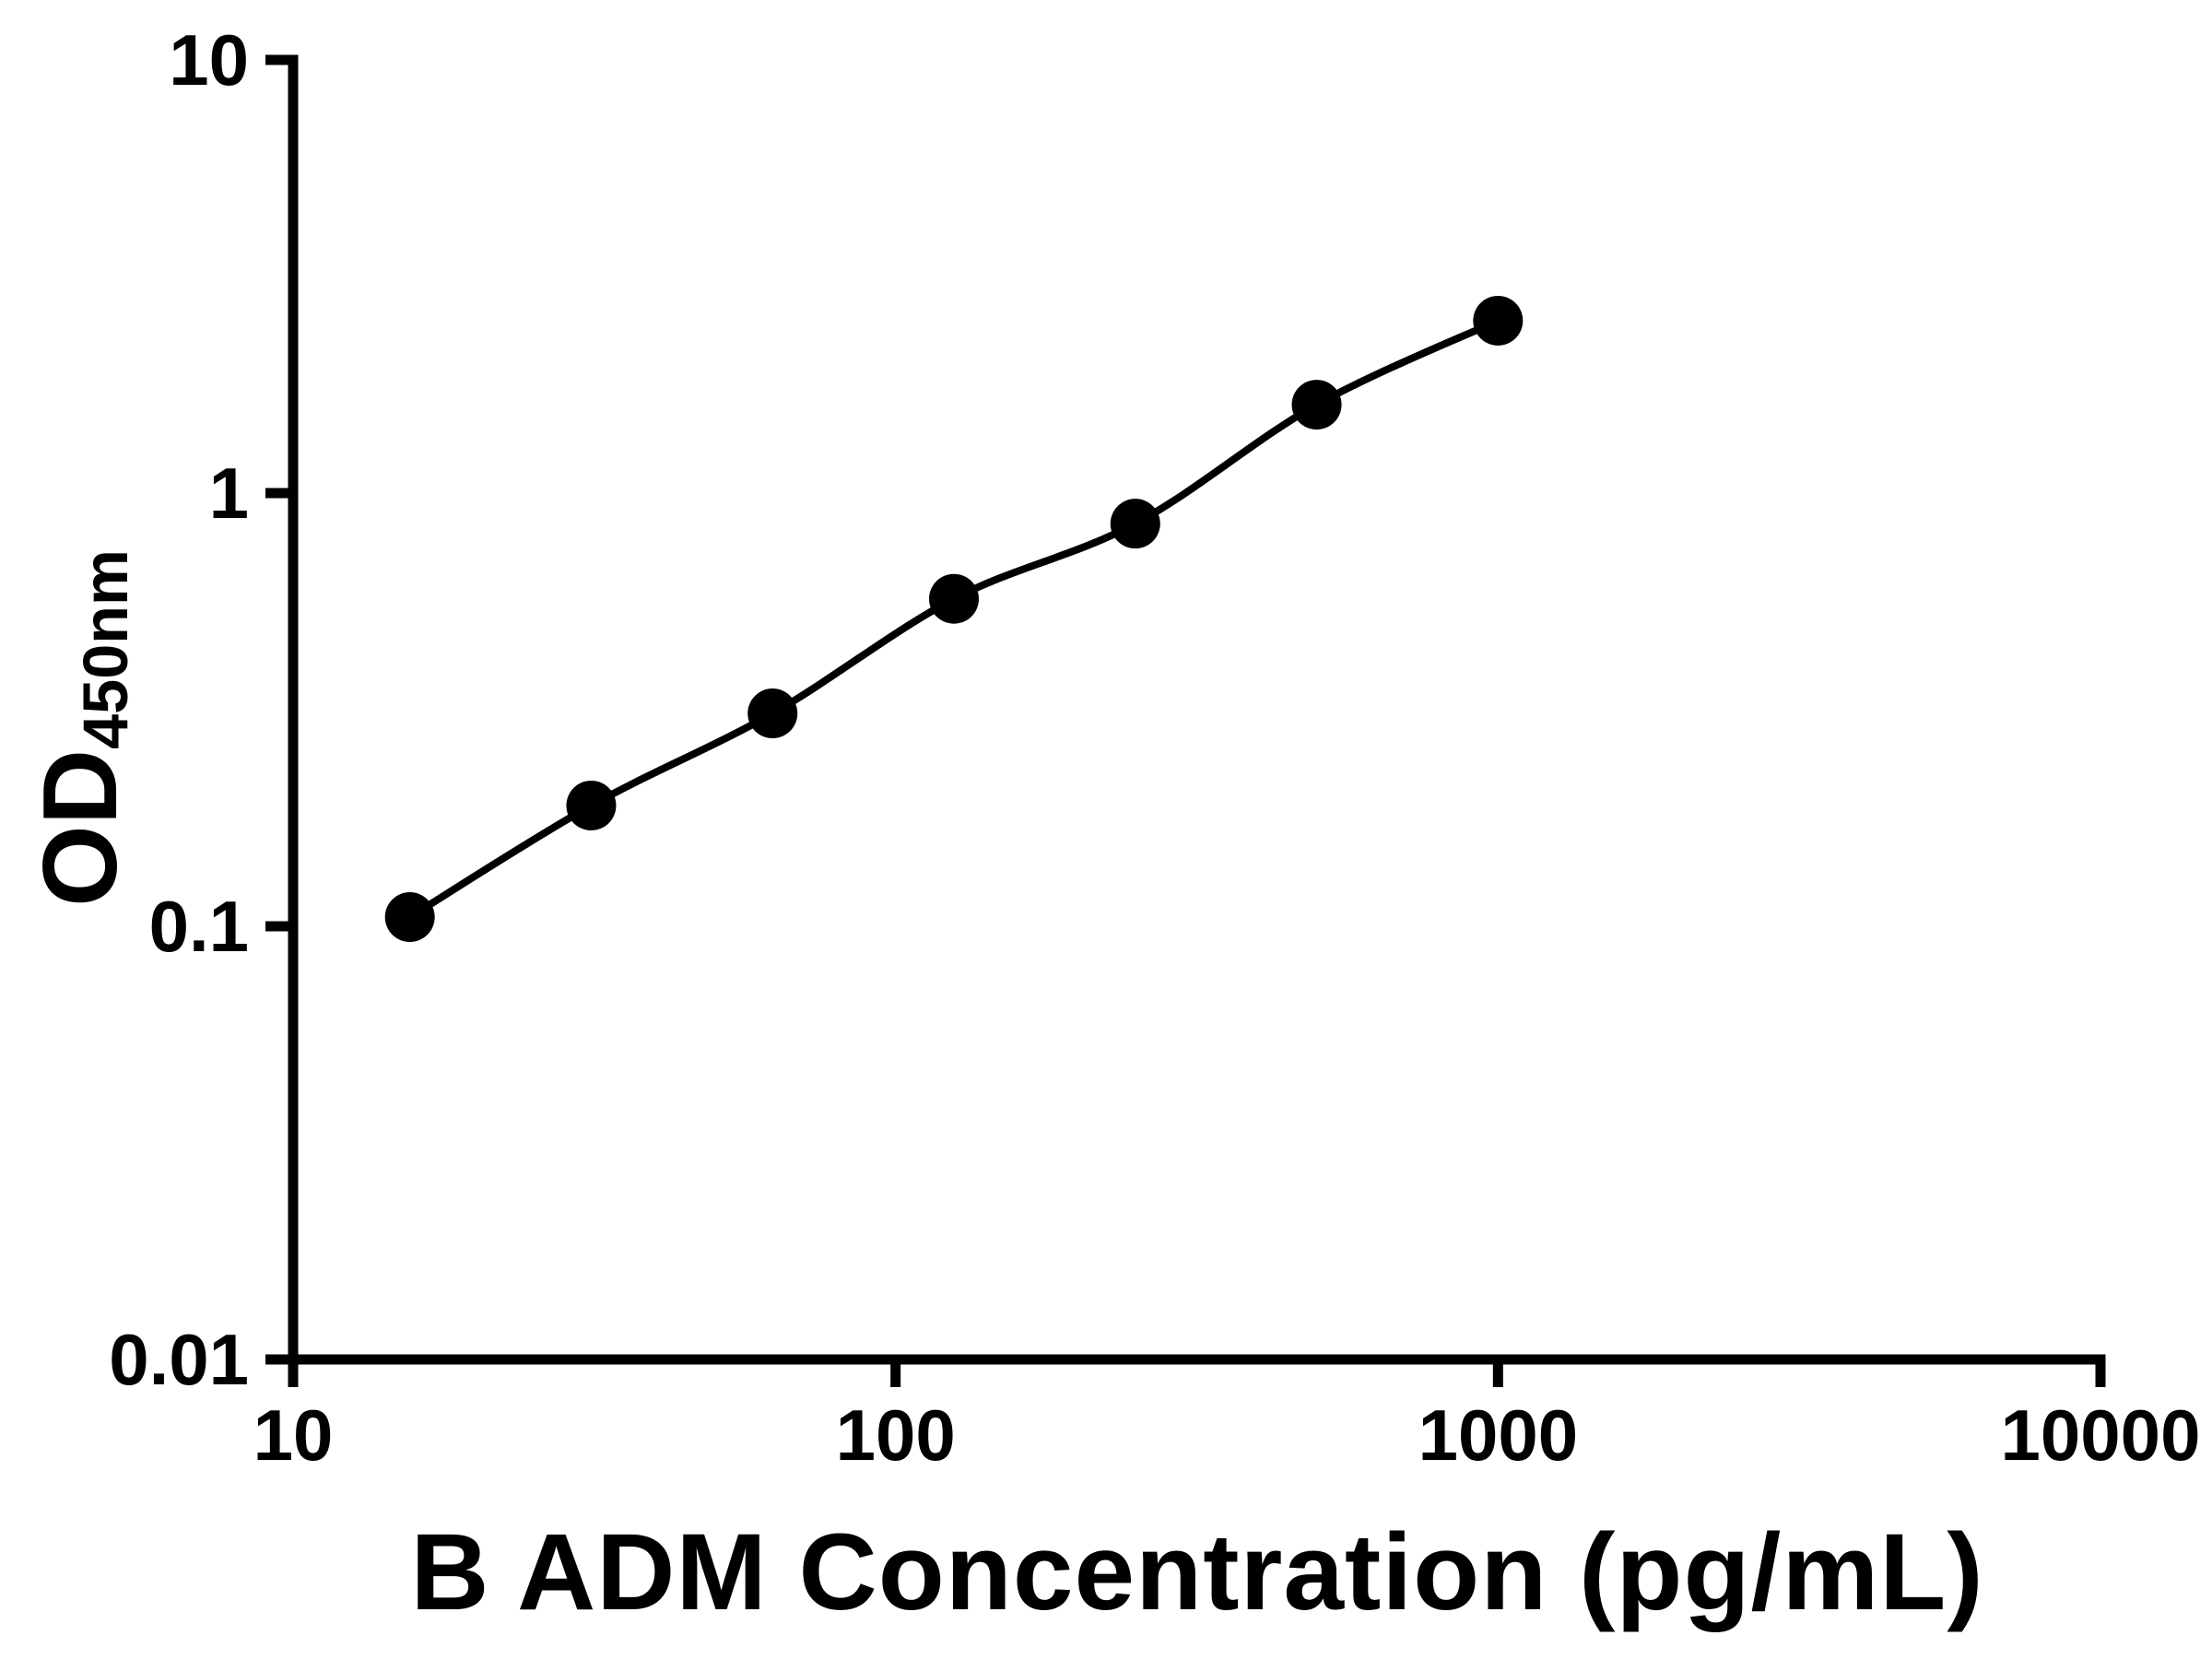  I want to click on y-axis-title: OD450nm, so click(81, 728).